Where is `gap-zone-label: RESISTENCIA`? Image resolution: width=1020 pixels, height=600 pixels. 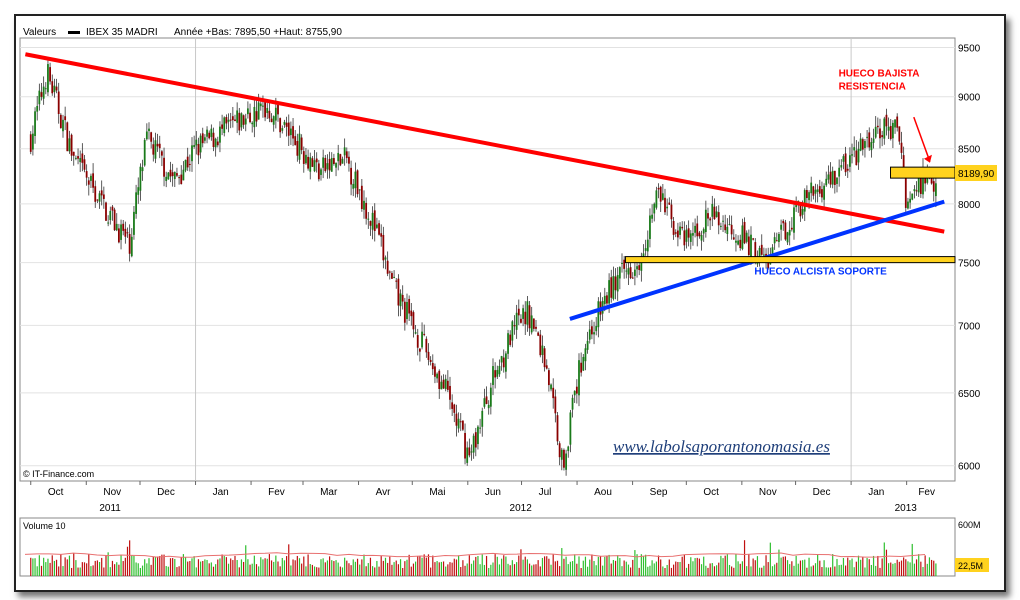 gap-zone-label: RESISTENCIA is located at coordinates (872, 87).